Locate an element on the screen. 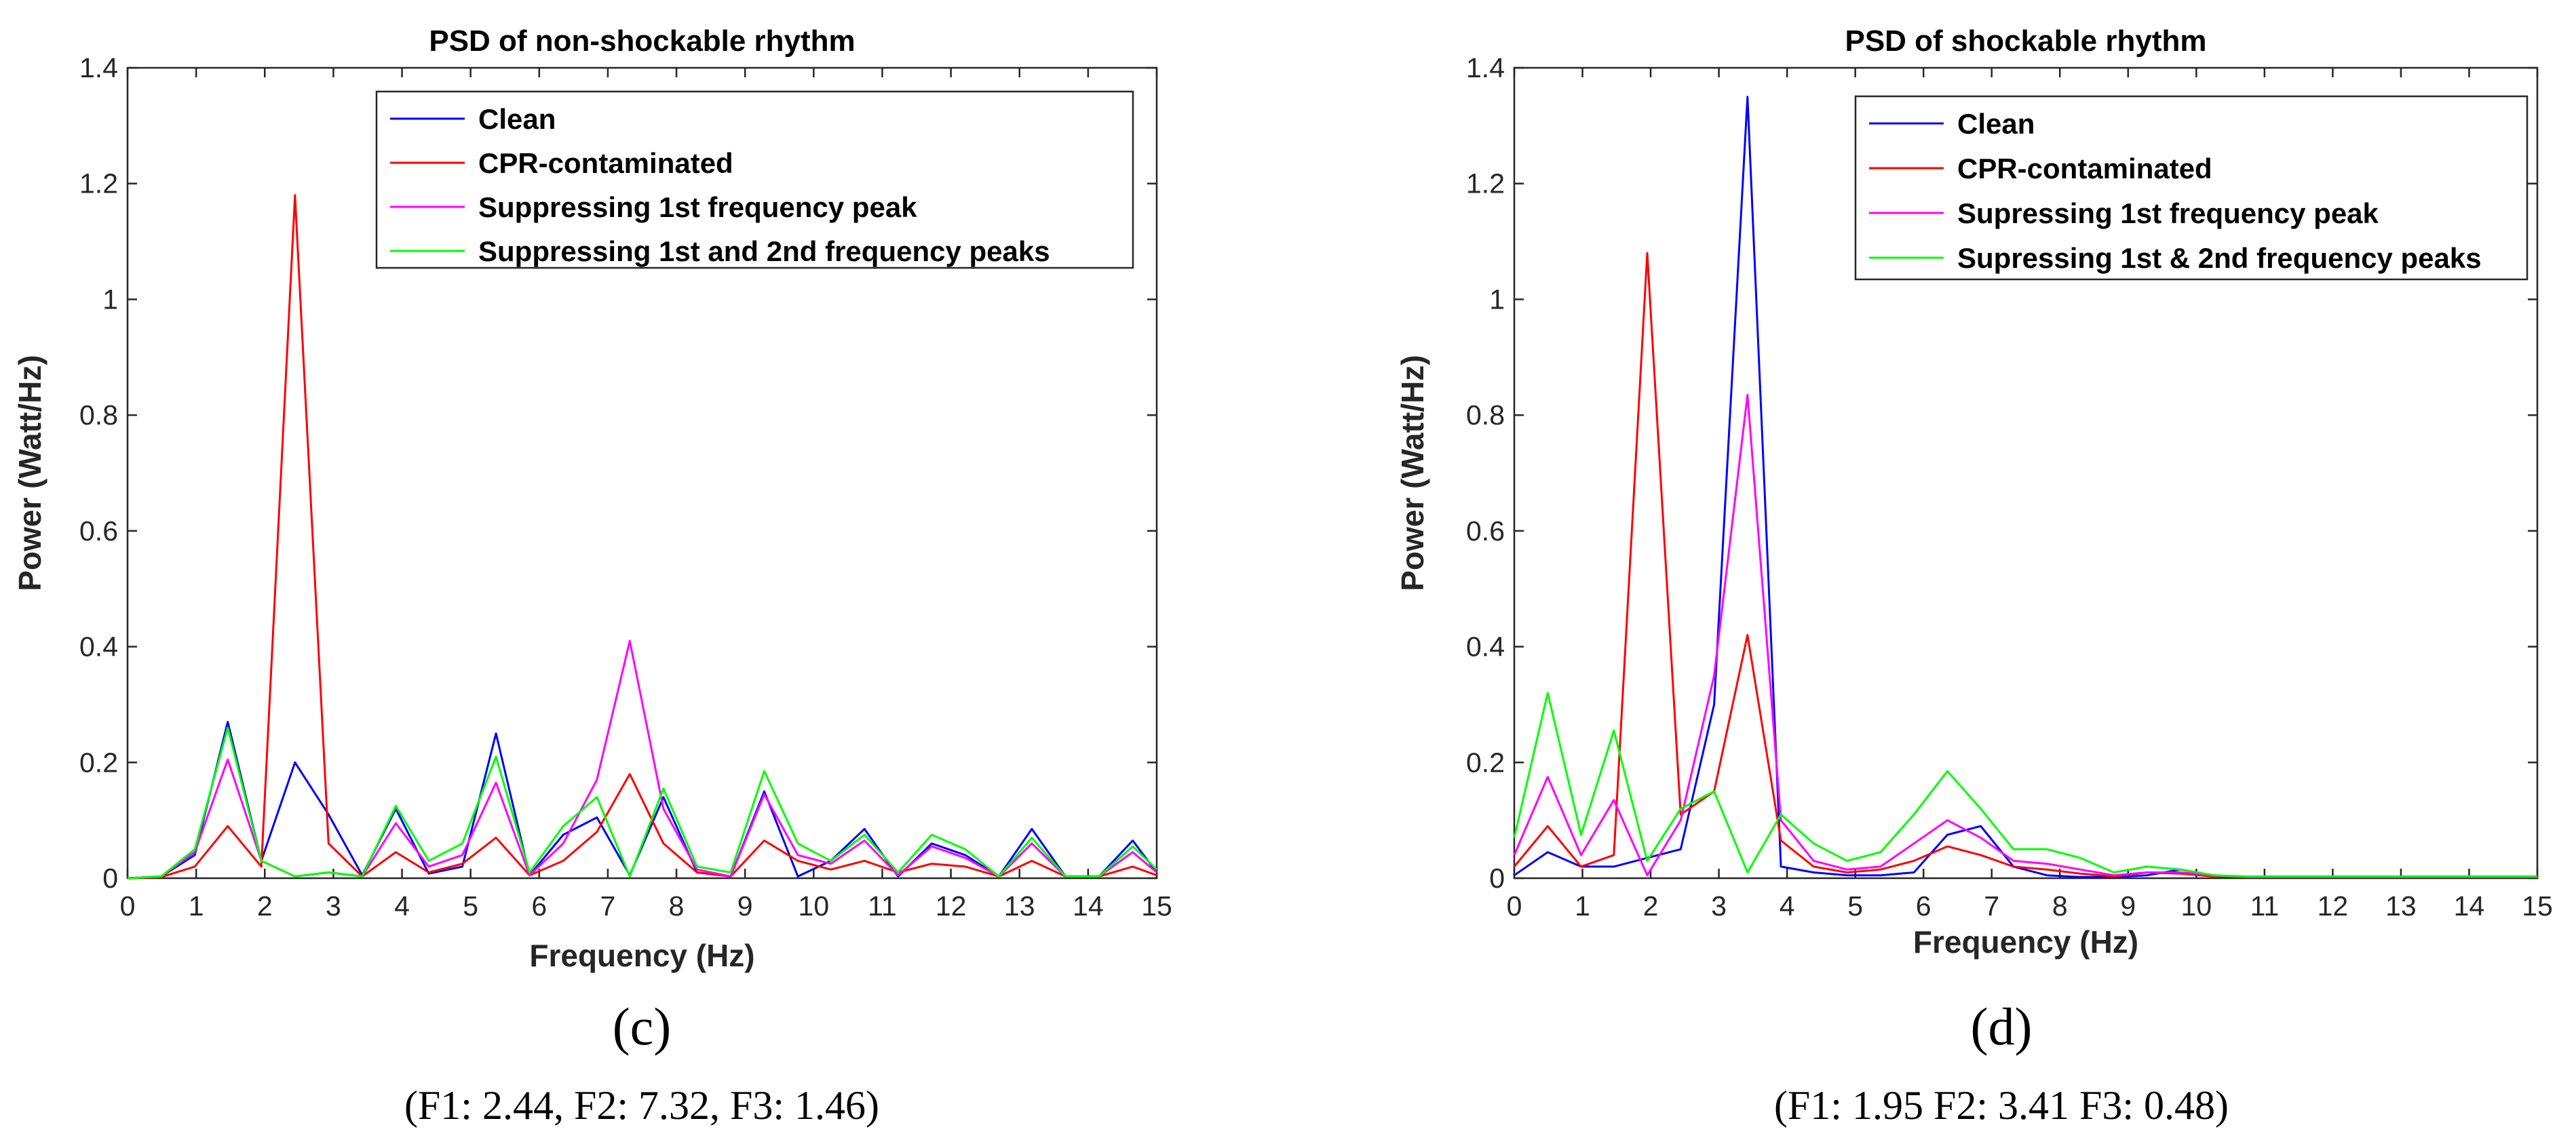 This screenshot has width=2576, height=1142. caption: (F1: 2.44, F2: 7.32, F3: 1.46) is located at coordinates (641, 1106).